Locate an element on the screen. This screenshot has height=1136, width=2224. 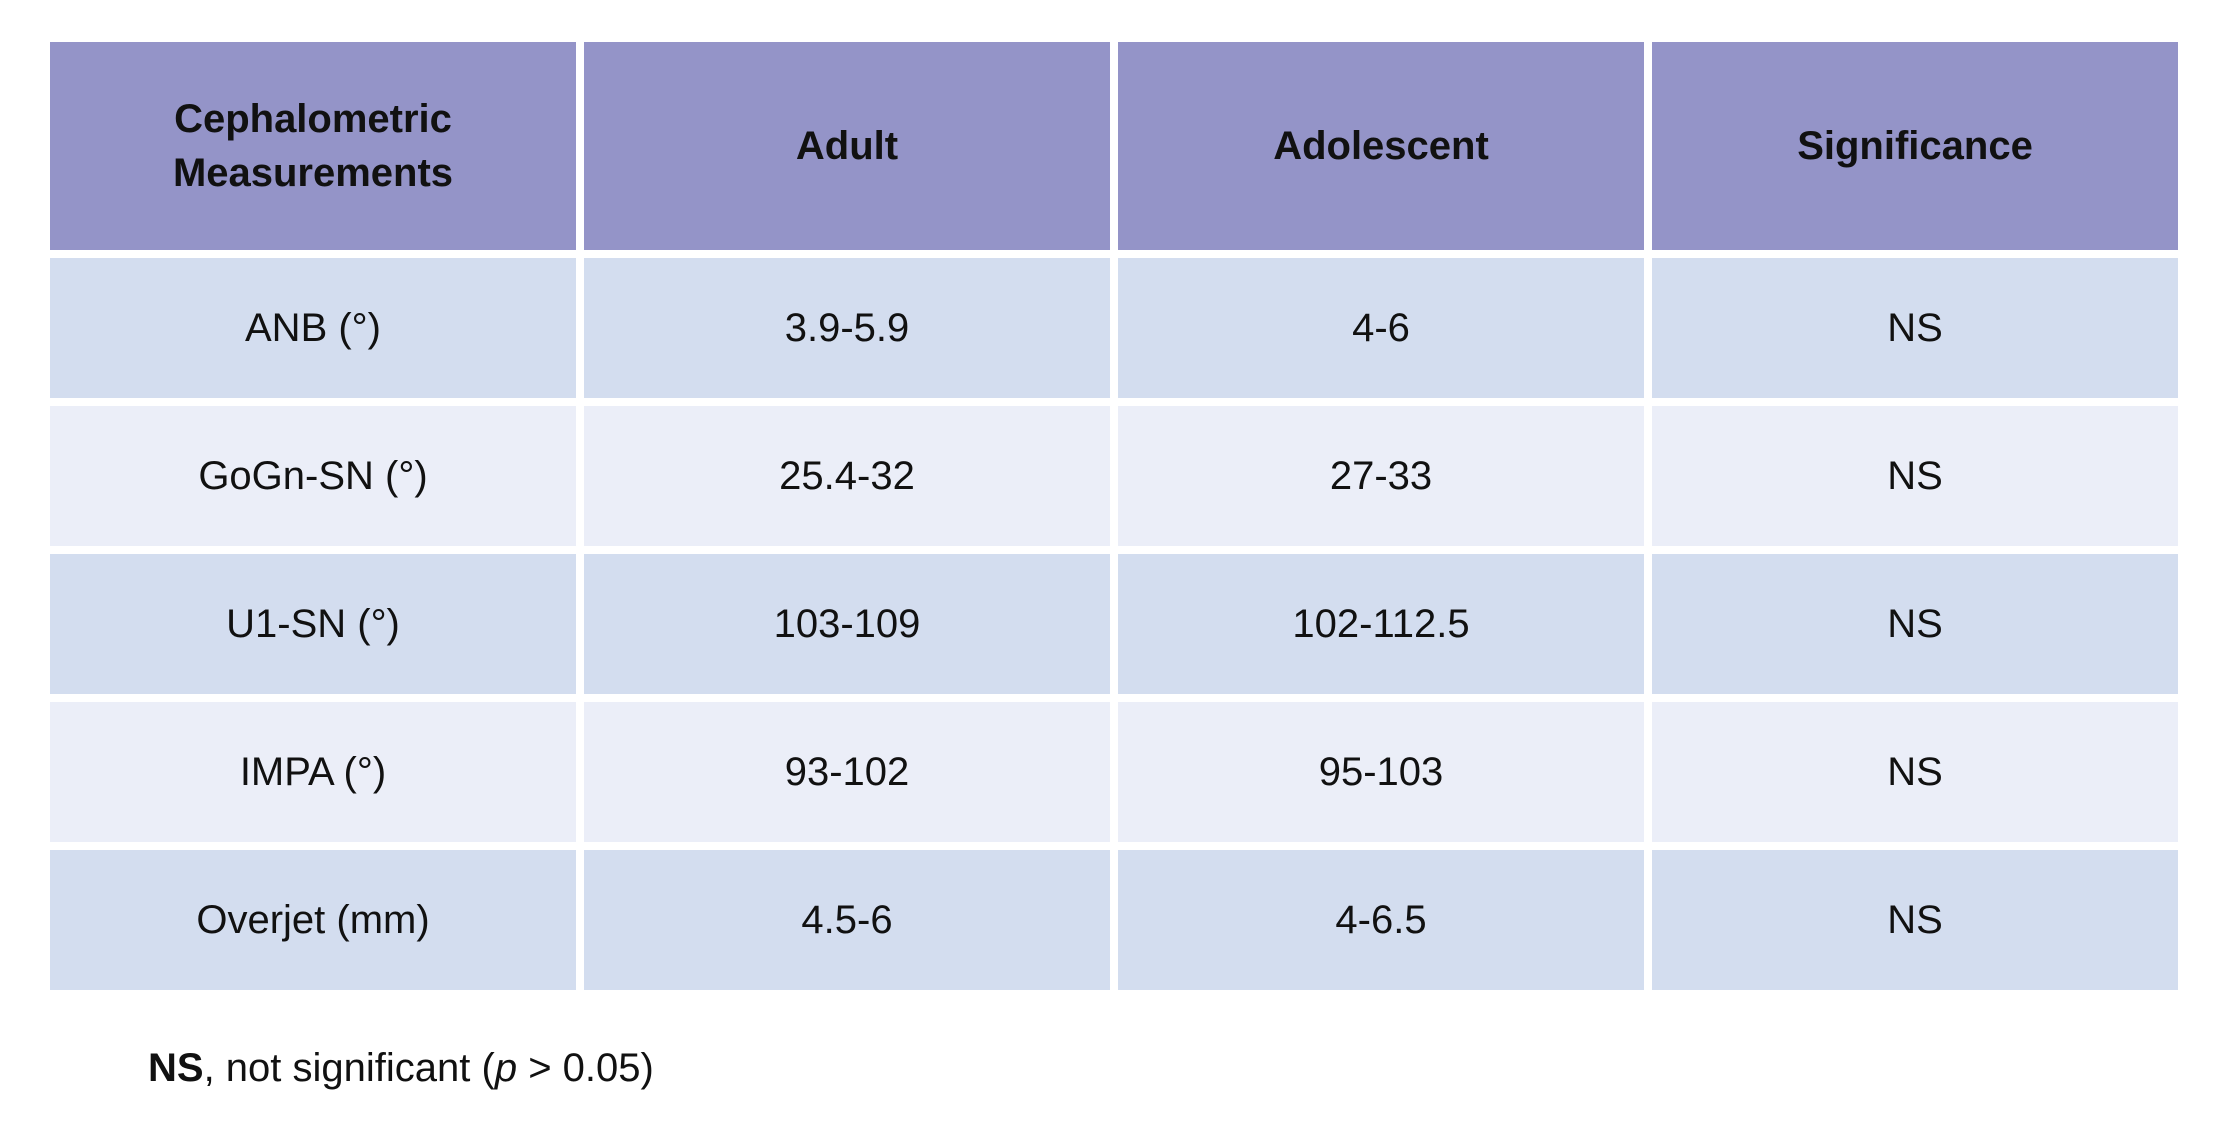
cell-measurement: GoGn-SN (°) is located at coordinates (313, 476).